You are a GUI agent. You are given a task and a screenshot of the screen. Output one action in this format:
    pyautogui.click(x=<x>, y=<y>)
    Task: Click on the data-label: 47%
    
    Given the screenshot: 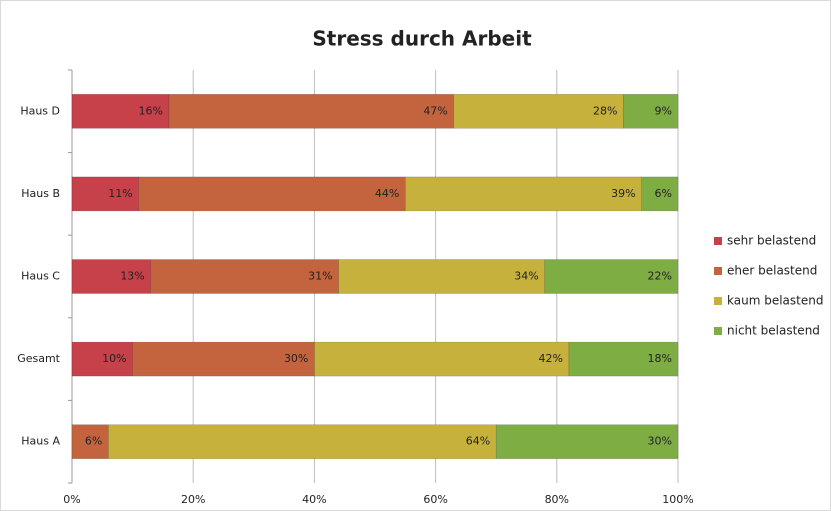 What is the action you would take?
    pyautogui.click(x=435, y=110)
    